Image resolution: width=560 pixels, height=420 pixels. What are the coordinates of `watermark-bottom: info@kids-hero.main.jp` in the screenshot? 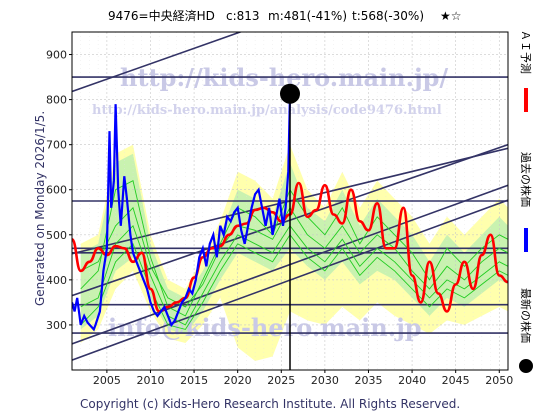 It's located at (265, 327).